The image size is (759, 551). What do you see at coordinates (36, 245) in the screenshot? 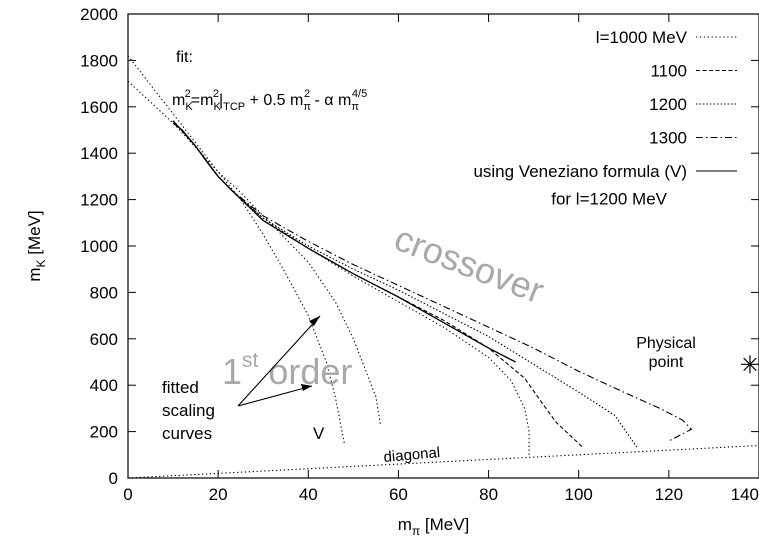
I see `y-axis-title: mK [MeV]` at bounding box center [36, 245].